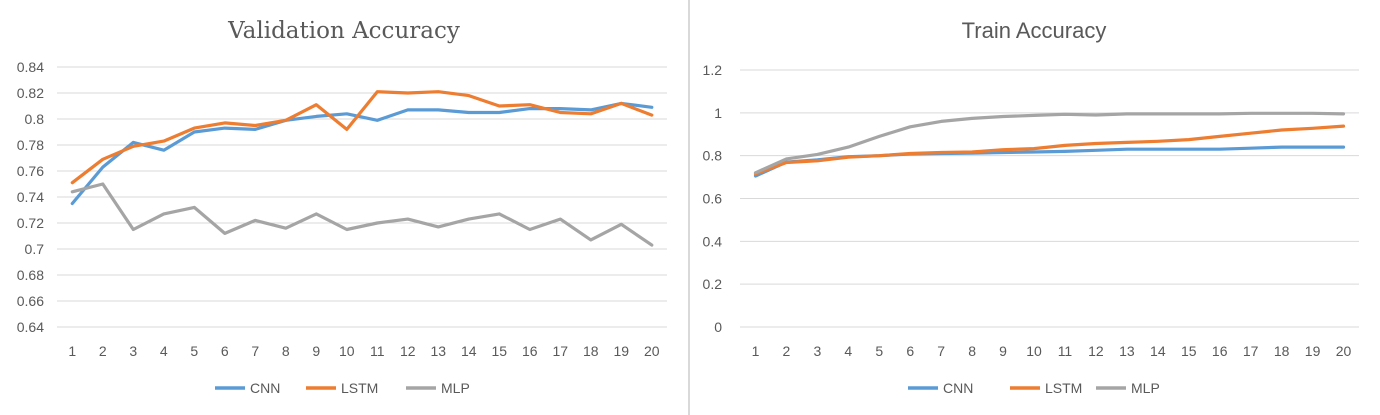 This screenshot has height=415, width=1380. What do you see at coordinates (30, 171) in the screenshot?
I see `y-tick-label: 0.76` at bounding box center [30, 171].